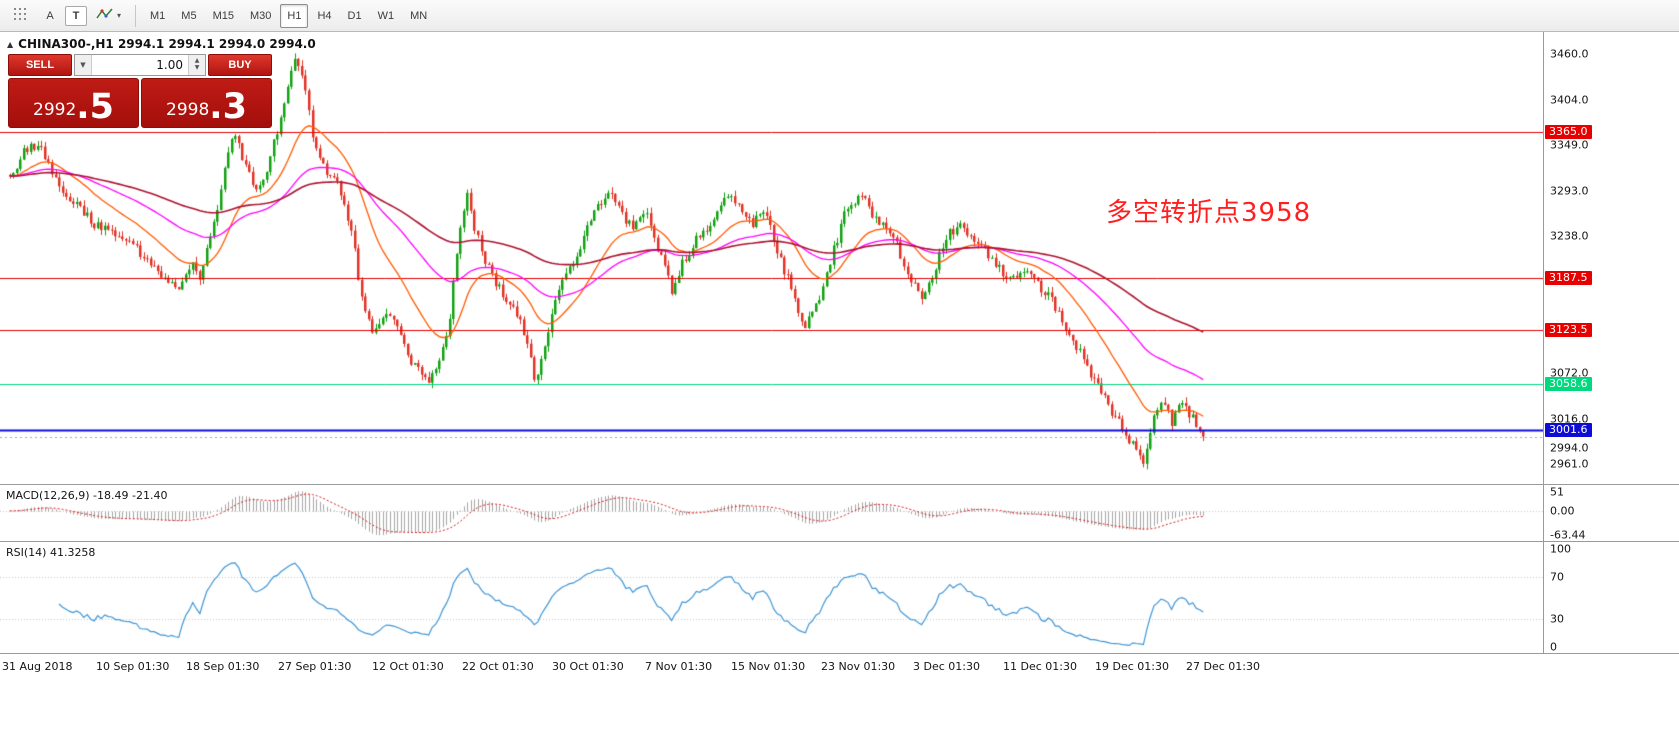 This screenshot has height=733, width=1679. Describe the element at coordinates (240, 65) in the screenshot. I see `buy-button: BUY` at that location.